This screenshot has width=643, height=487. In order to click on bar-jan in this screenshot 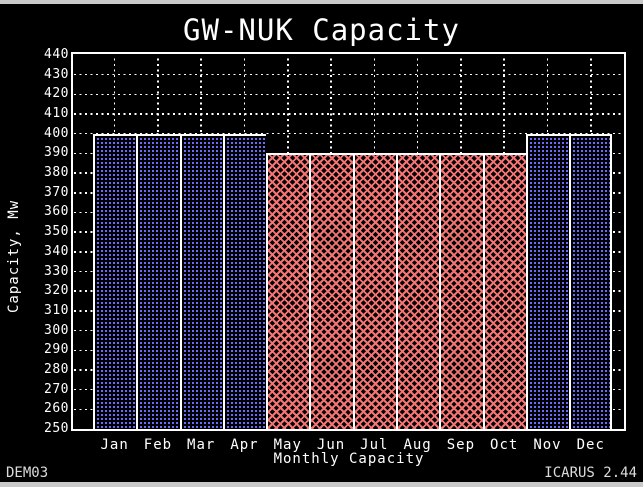, I will do `click(114, 281)`.